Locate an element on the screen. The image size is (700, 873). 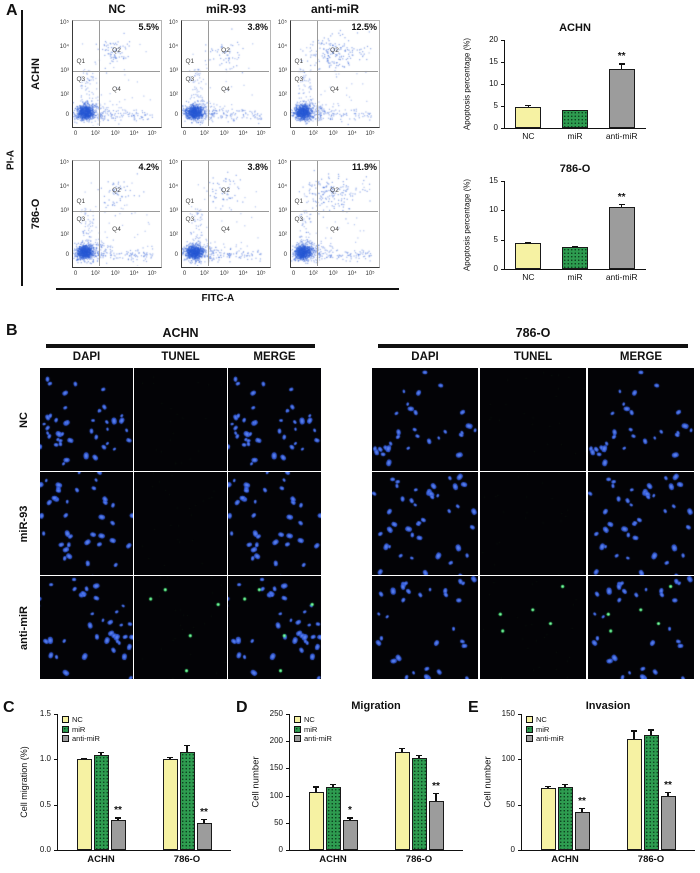
legend-swatch-NC is located at coordinates (297, 720).